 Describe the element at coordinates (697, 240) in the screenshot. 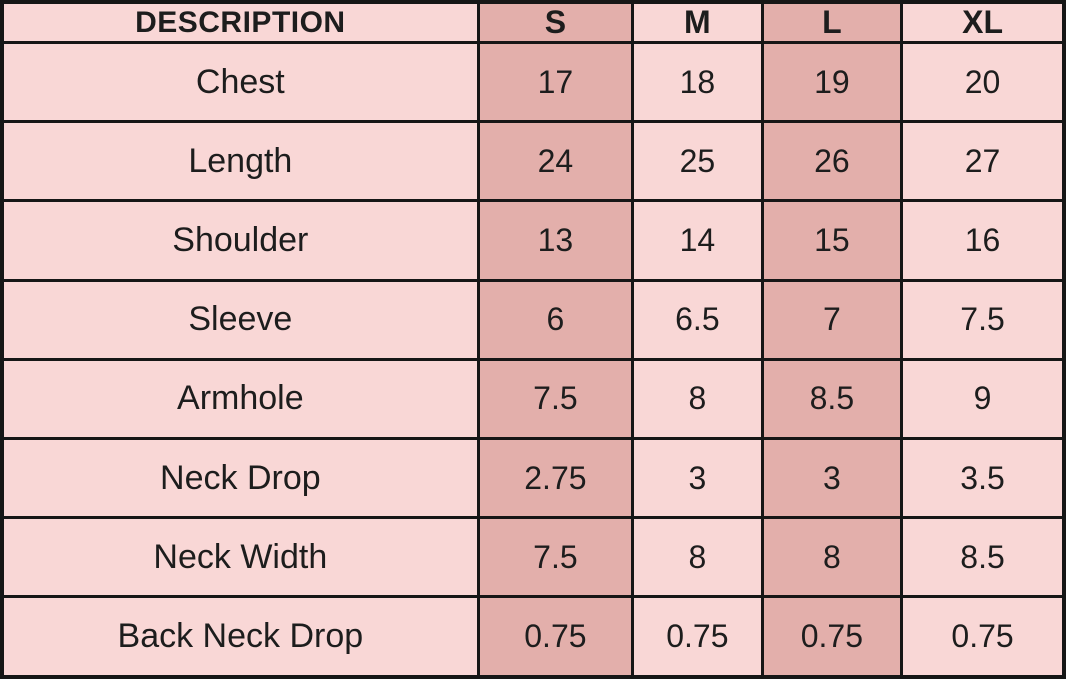

I see `size-value-cell: 14` at that location.